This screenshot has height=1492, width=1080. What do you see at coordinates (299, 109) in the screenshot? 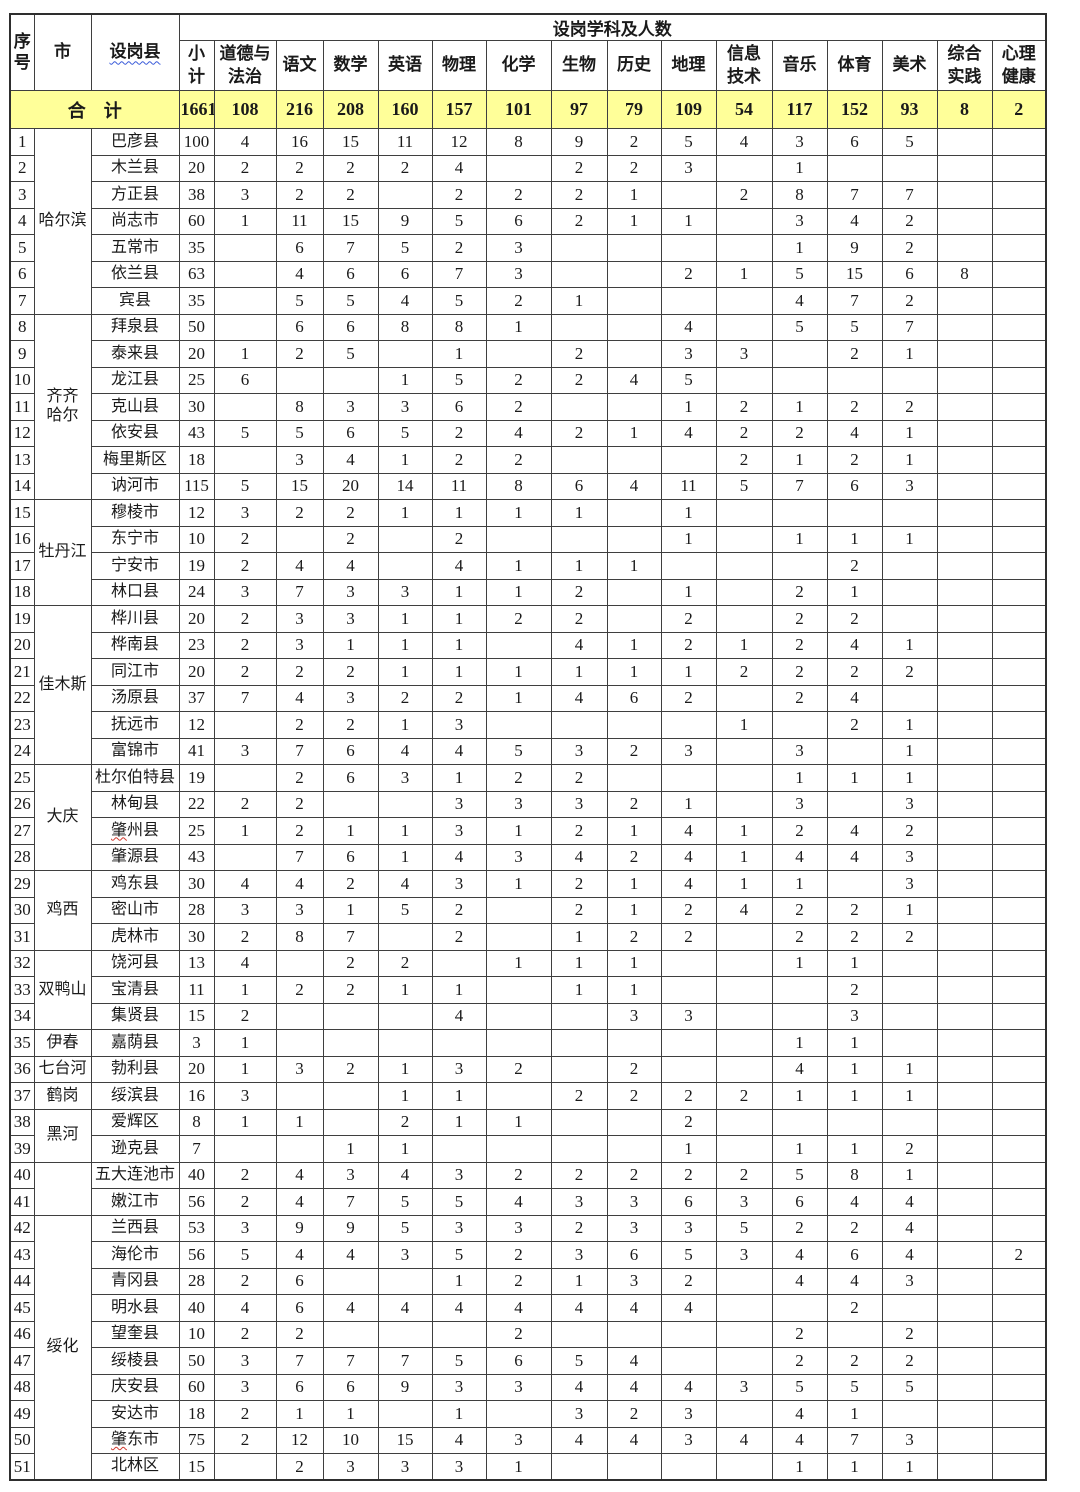
I see `total-value-cell: 216` at bounding box center [299, 109].